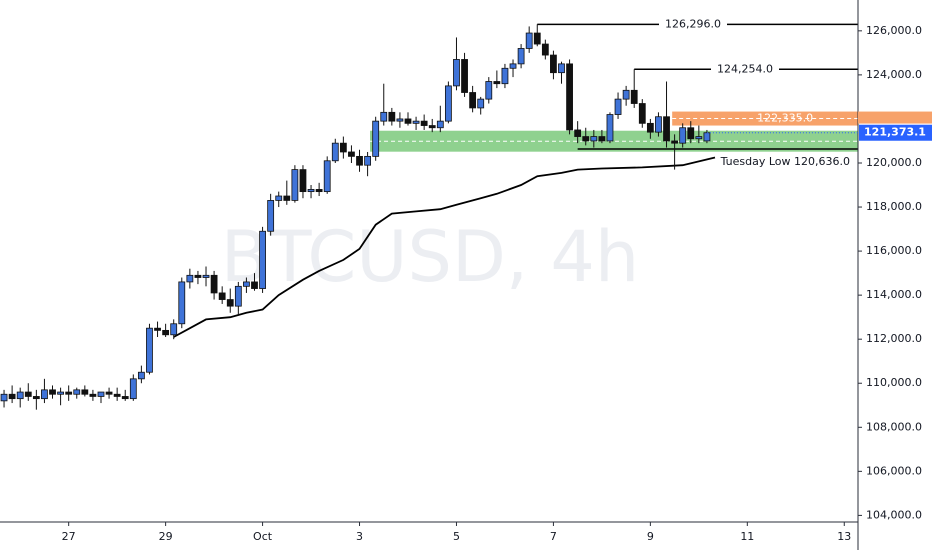  Describe the element at coordinates (895, 117) in the screenshot. I see `zone-axis-marker` at that location.